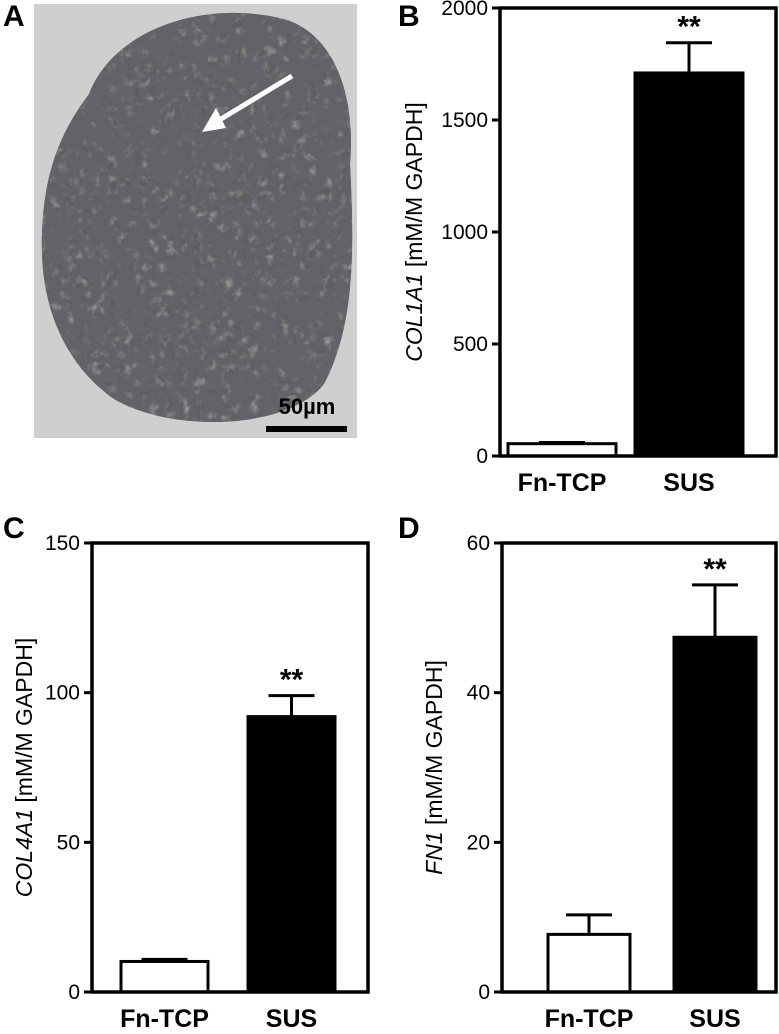  Describe the element at coordinates (464, 232) in the screenshot. I see `y-tick-label: 1000` at that location.